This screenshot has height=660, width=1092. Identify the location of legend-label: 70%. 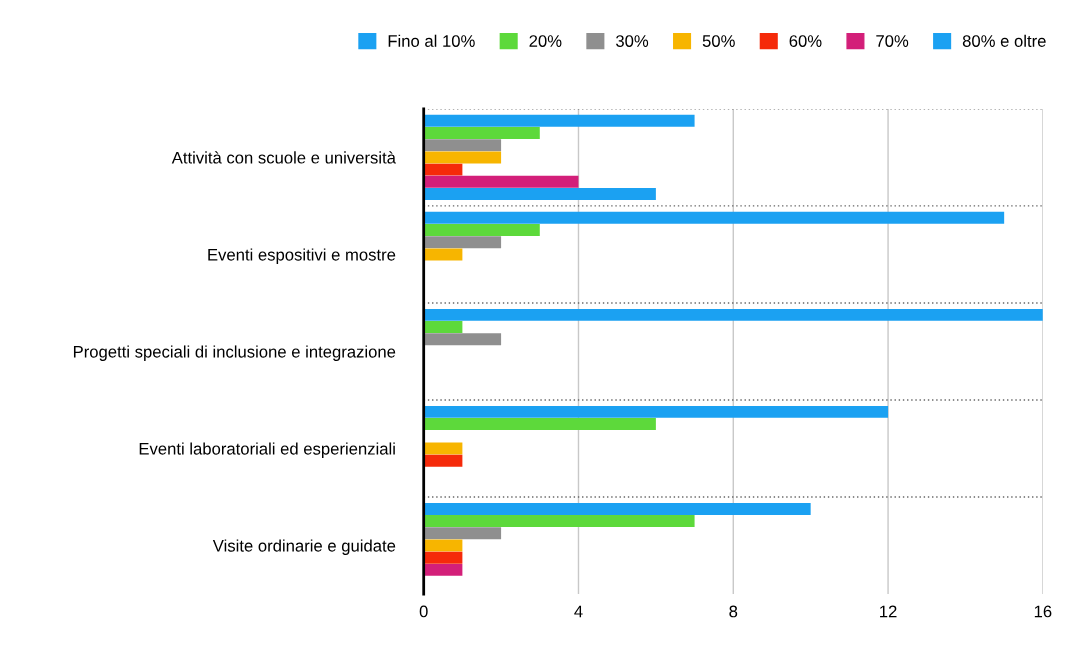
(892, 41).